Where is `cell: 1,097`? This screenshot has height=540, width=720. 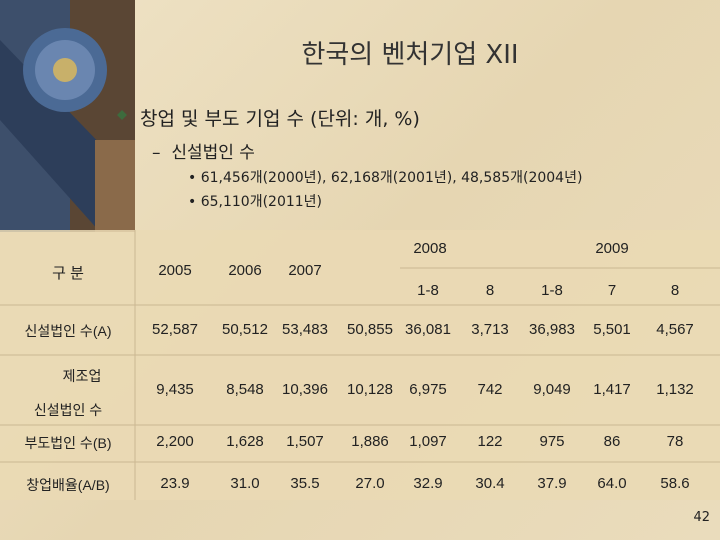 cell: 1,097 is located at coordinates (428, 441).